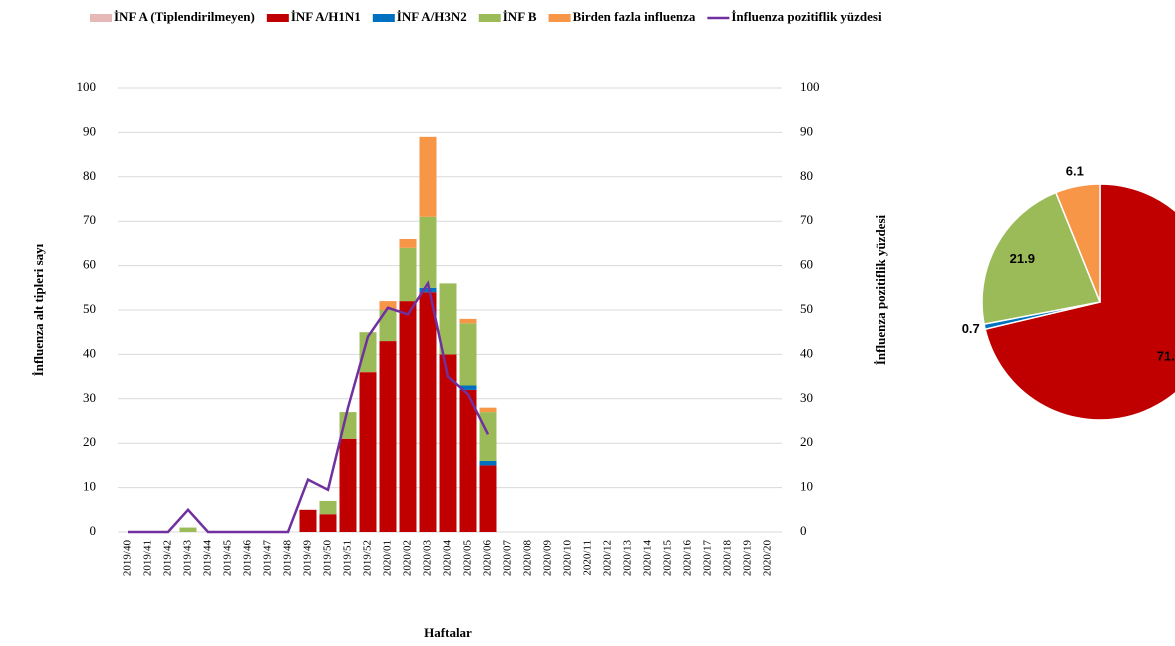 The height and width of the screenshot is (646, 1175). I want to click on y2-tick-label: 90, so click(806, 130).